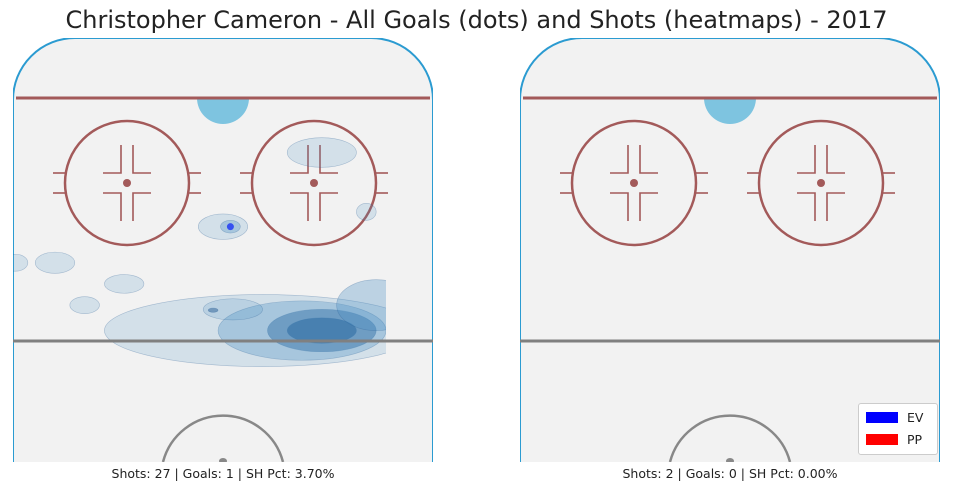 The width and height of the screenshot is (953, 493). I want to click on legend-item-pp: PP, so click(894, 439).